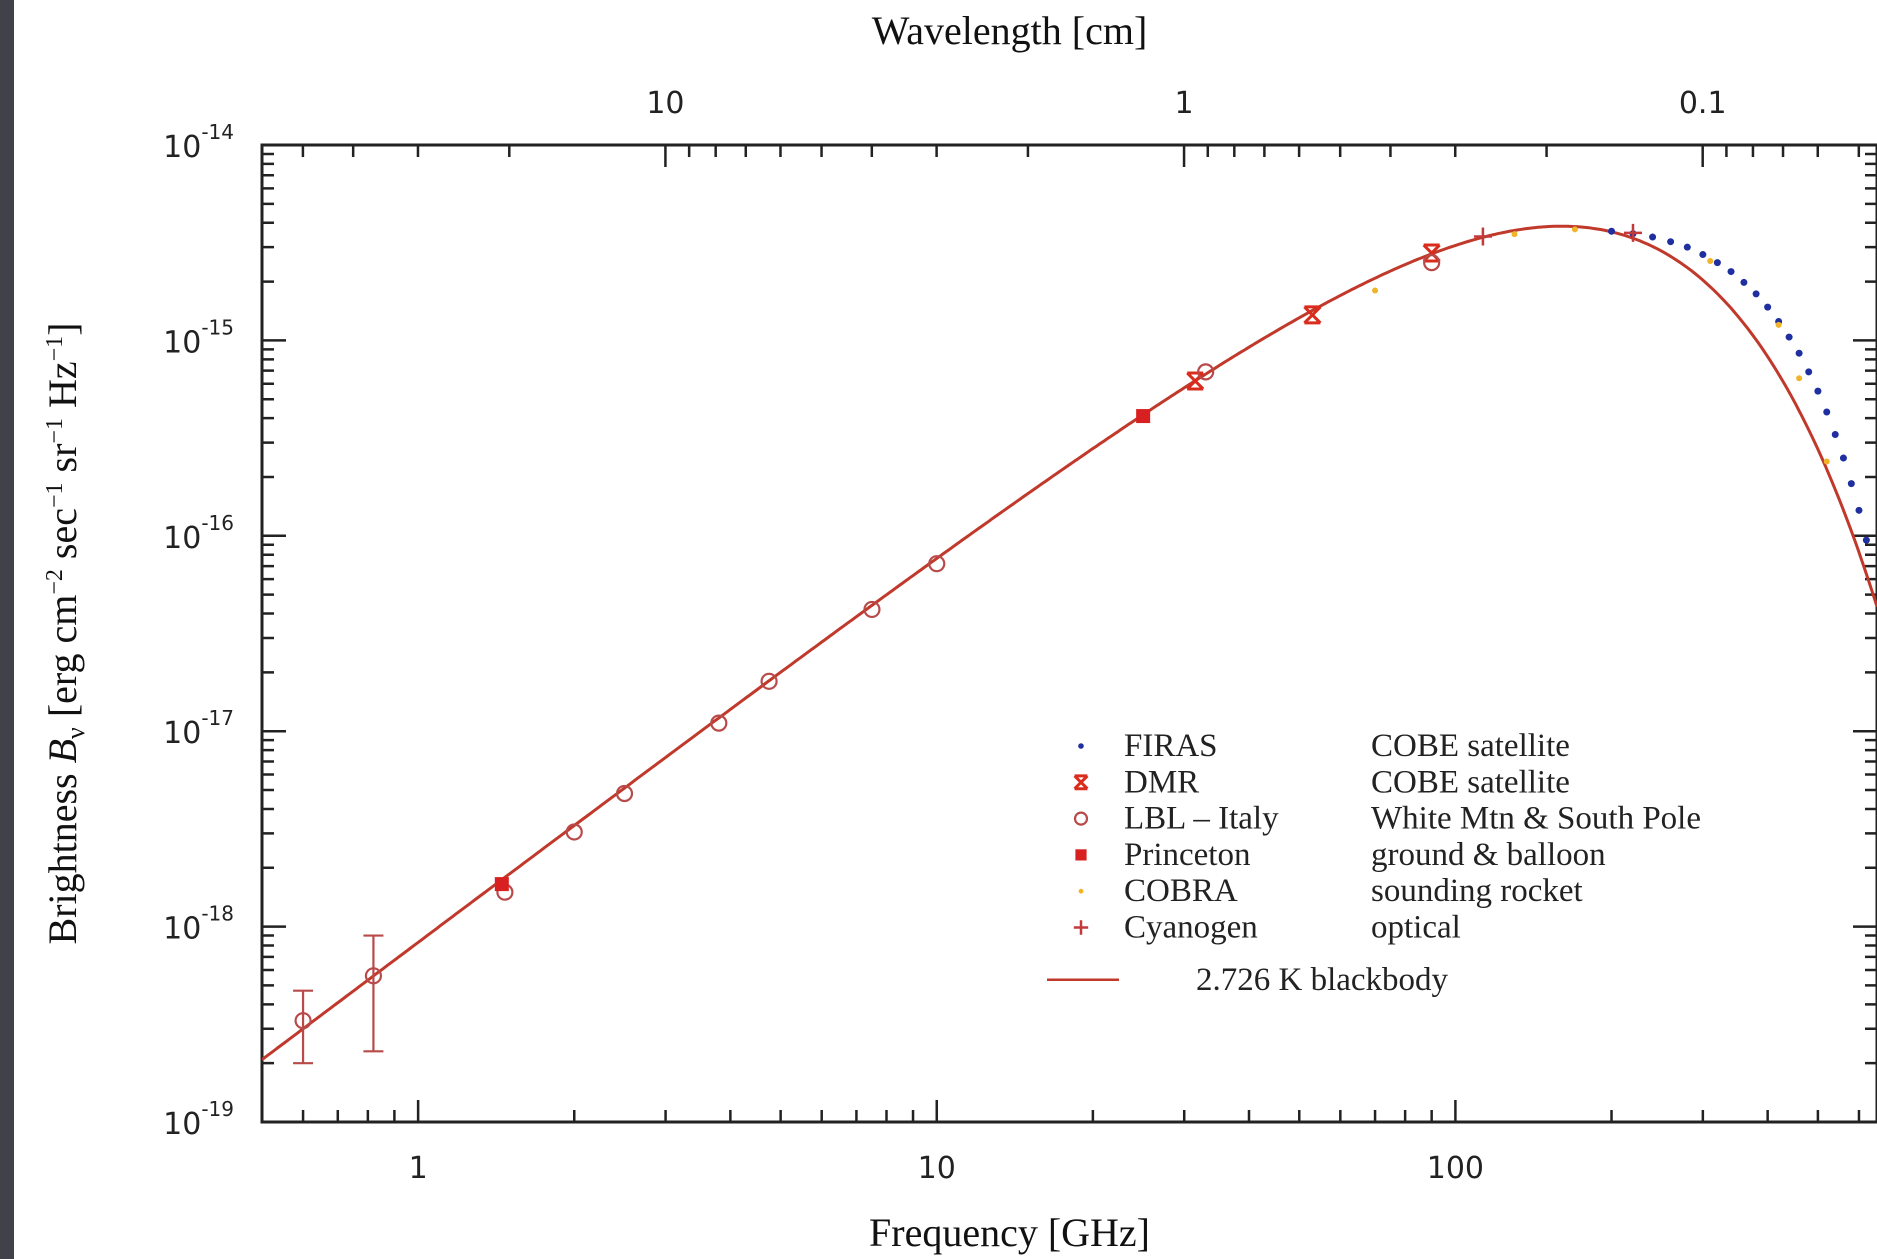  Describe the element at coordinates (1455, 1168) in the screenshot. I see `x-tick-label: 100` at that location.